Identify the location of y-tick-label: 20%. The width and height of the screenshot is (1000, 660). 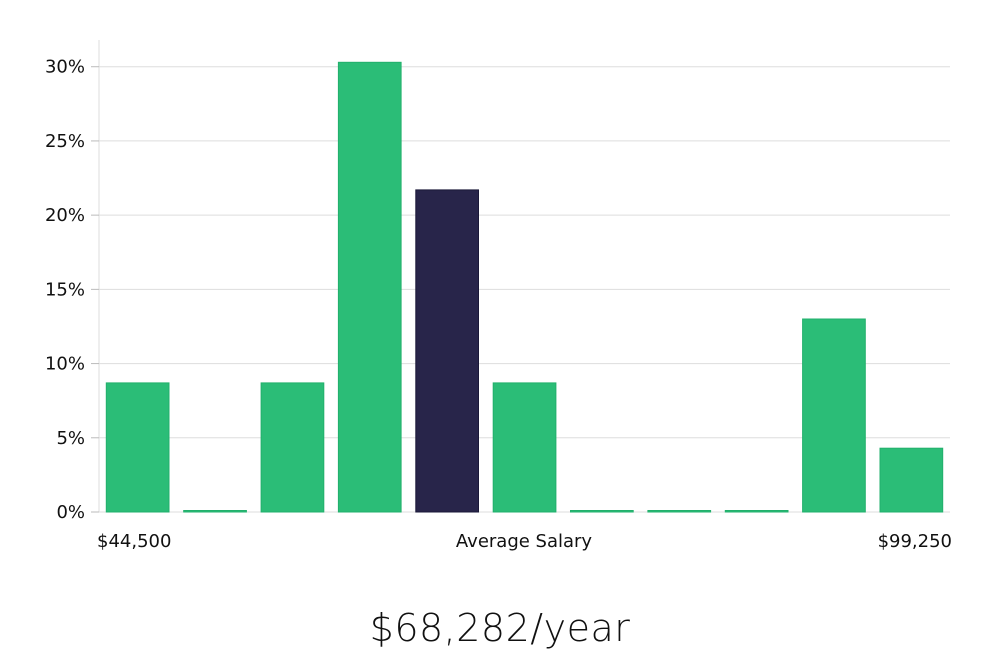
(65, 215).